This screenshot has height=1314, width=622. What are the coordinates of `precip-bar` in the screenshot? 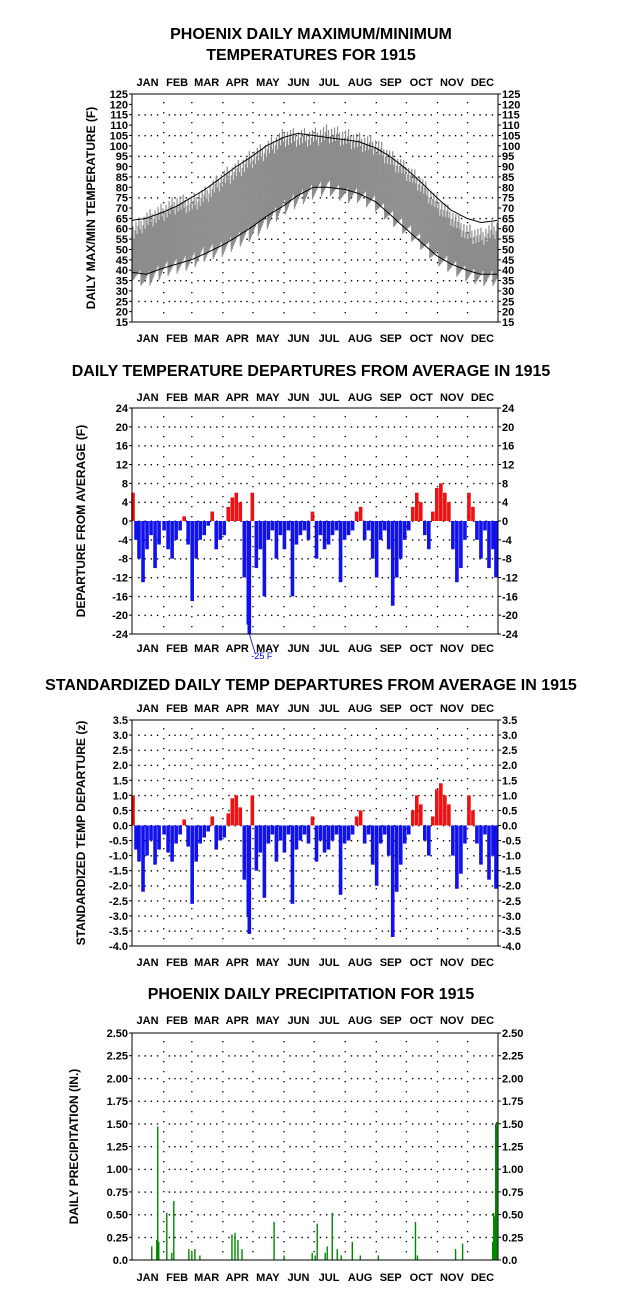 It's located at (284, 1257).